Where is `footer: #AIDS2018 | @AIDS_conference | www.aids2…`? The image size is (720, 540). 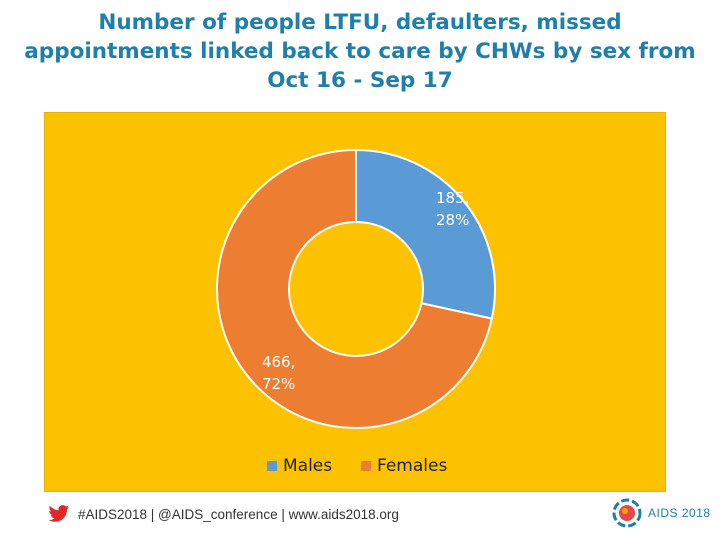
footer: #AIDS2018 | @AIDS_conference | www.aids2… is located at coordinates (223, 514).